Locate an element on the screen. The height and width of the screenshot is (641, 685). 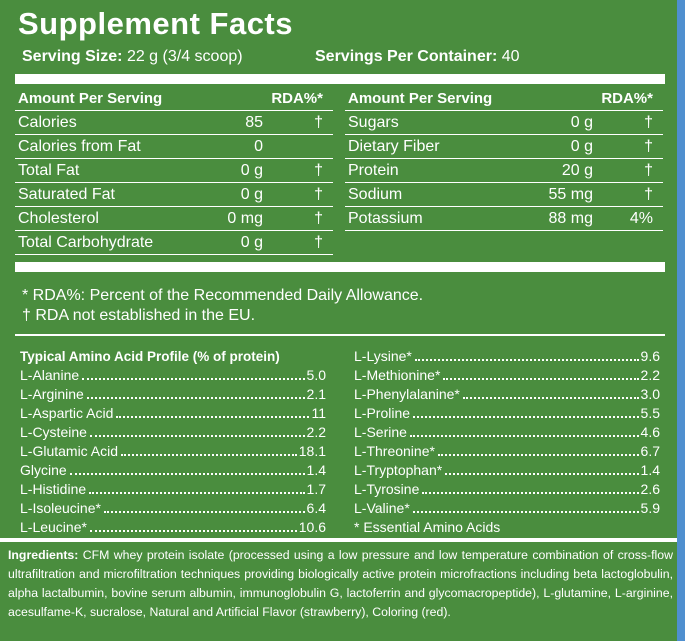
serving-size-value: 22 g (3/4 scoop) is located at coordinates (184, 56).